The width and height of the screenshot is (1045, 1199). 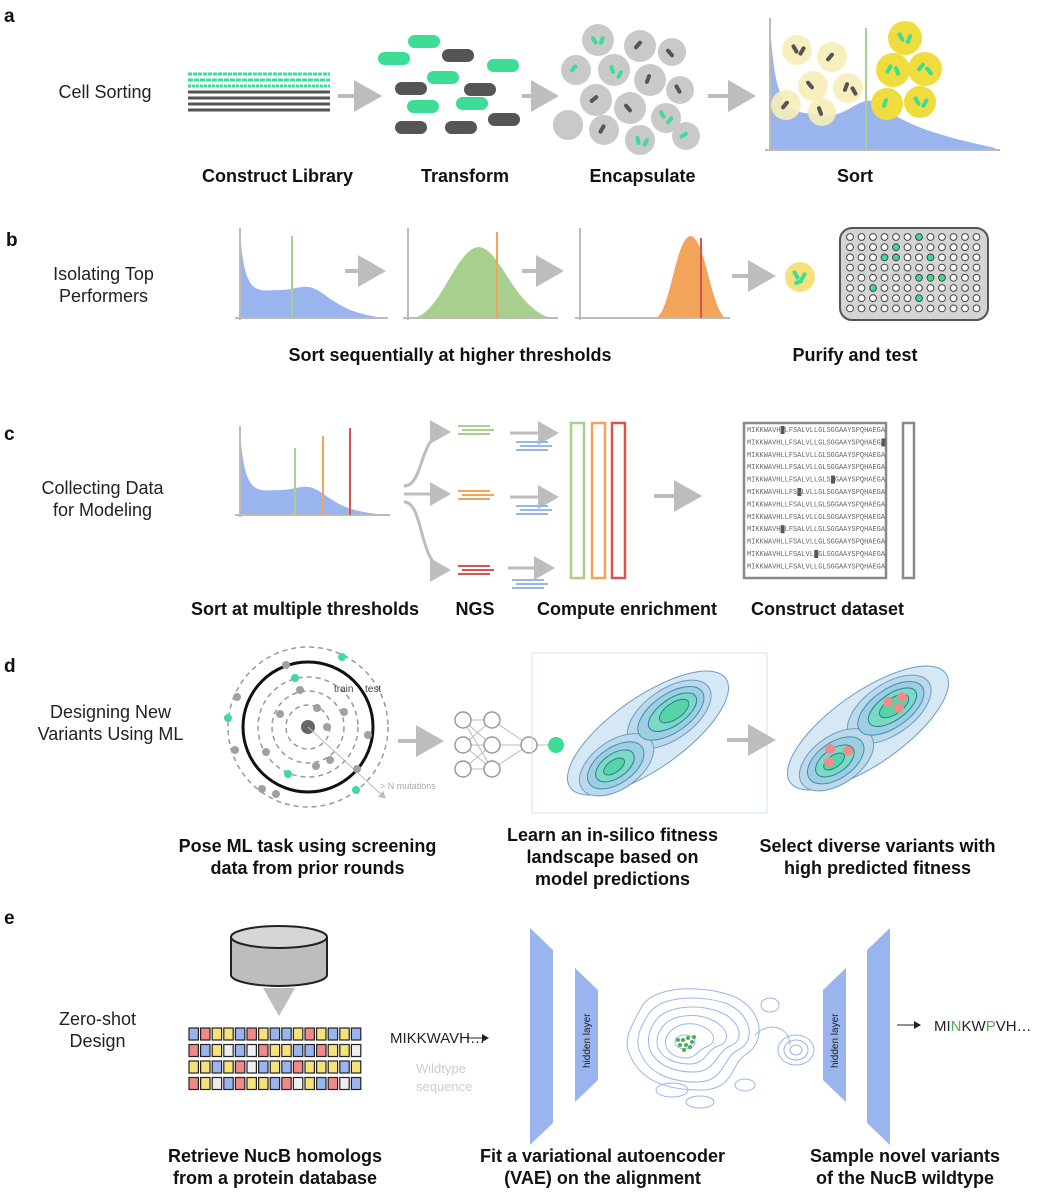 I want to click on panel-letter-e: e, so click(x=9, y=918).